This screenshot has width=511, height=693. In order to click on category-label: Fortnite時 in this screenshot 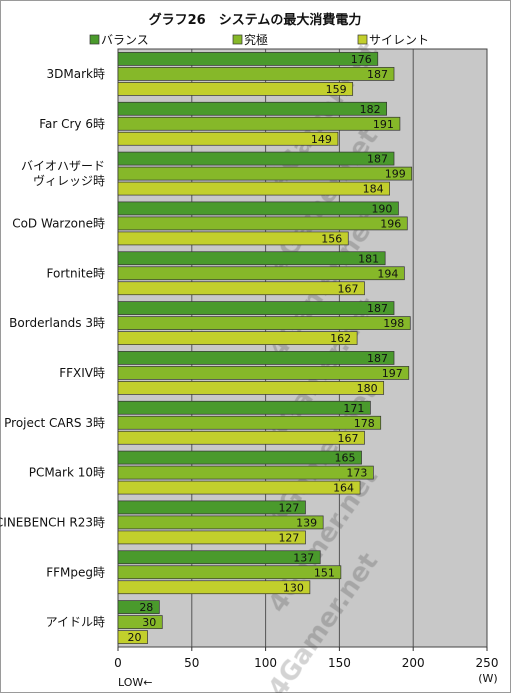, I will do `click(76, 273)`.